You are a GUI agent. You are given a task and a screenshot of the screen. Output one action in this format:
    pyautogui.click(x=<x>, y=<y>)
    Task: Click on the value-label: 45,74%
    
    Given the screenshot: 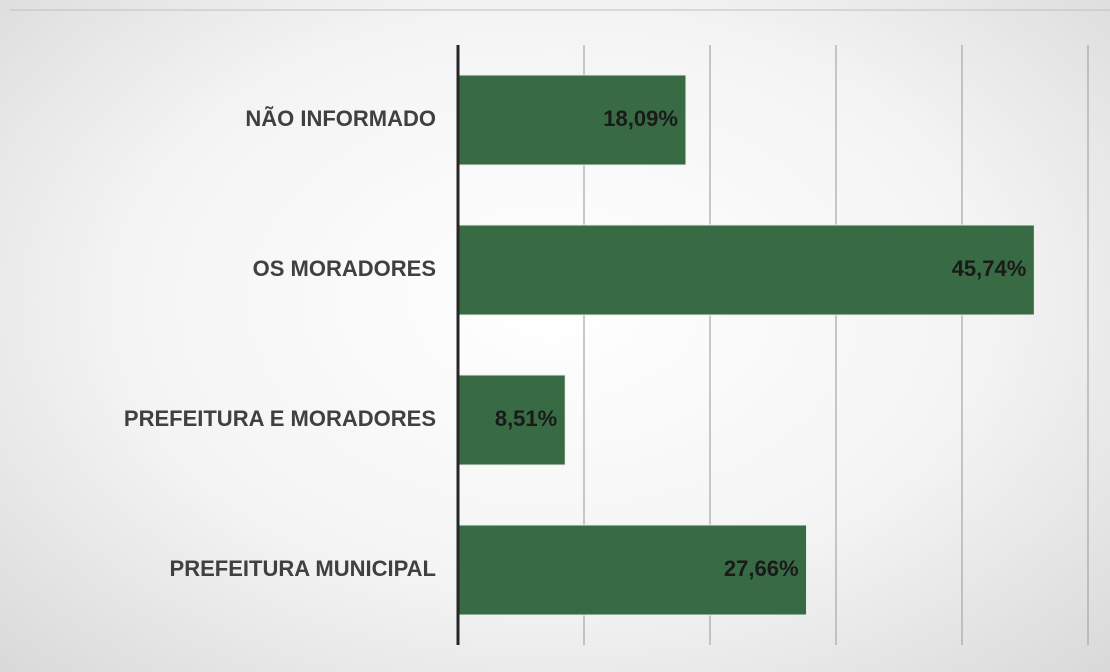 What is the action you would take?
    pyautogui.click(x=989, y=268)
    